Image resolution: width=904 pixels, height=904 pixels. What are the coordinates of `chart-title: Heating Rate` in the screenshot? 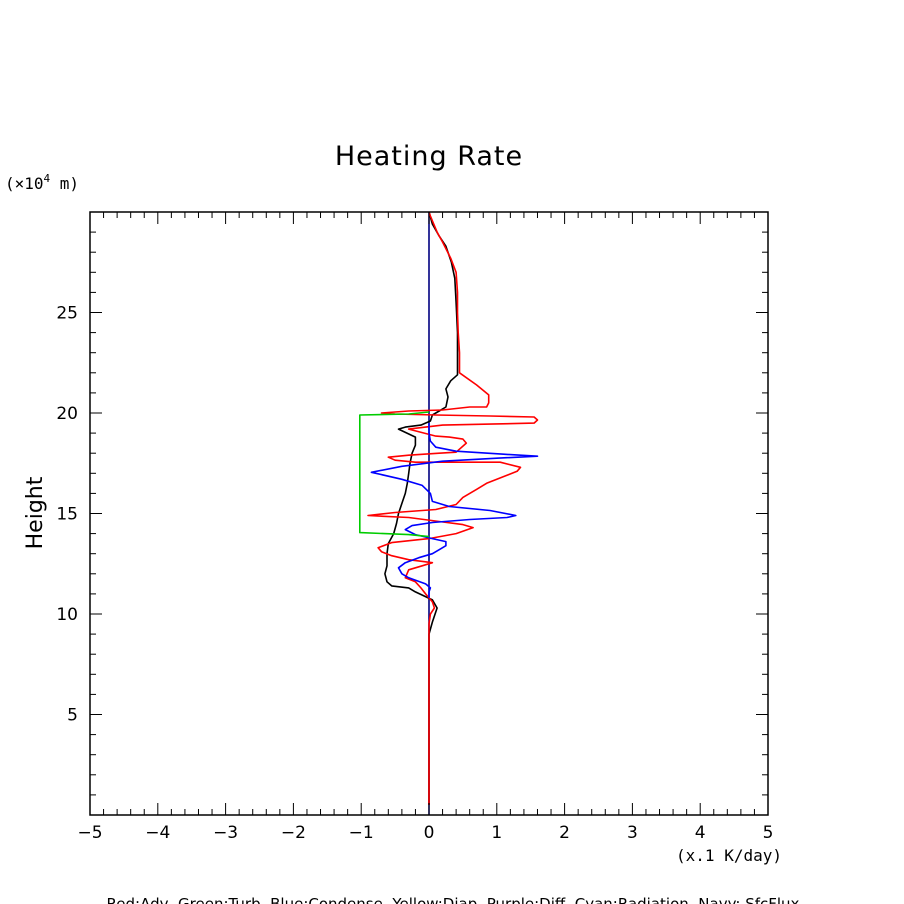 It's located at (429, 156).